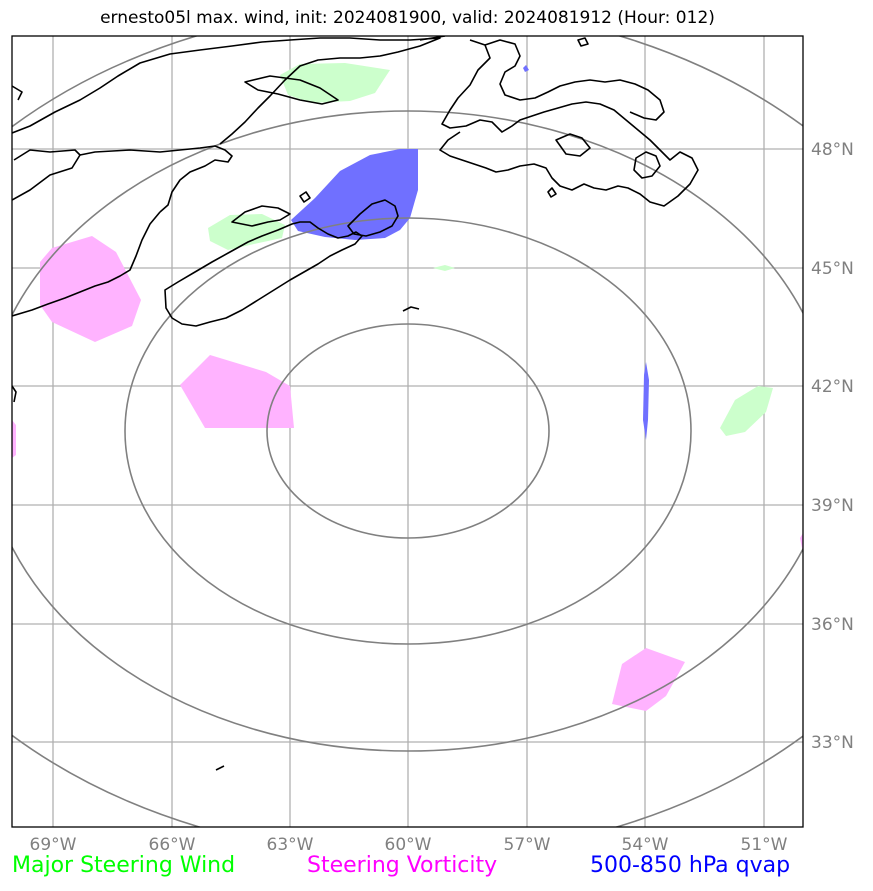  Describe the element at coordinates (764, 845) in the screenshot. I see `lon-label-51w: 51°W` at that location.